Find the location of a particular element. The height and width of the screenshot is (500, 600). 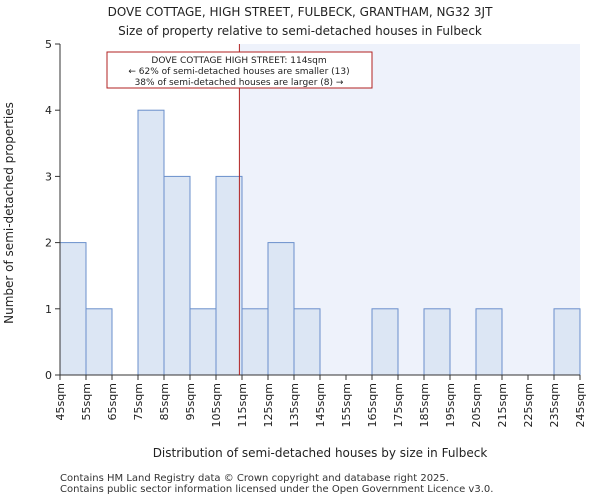

bar-45sqm is located at coordinates (73, 309).